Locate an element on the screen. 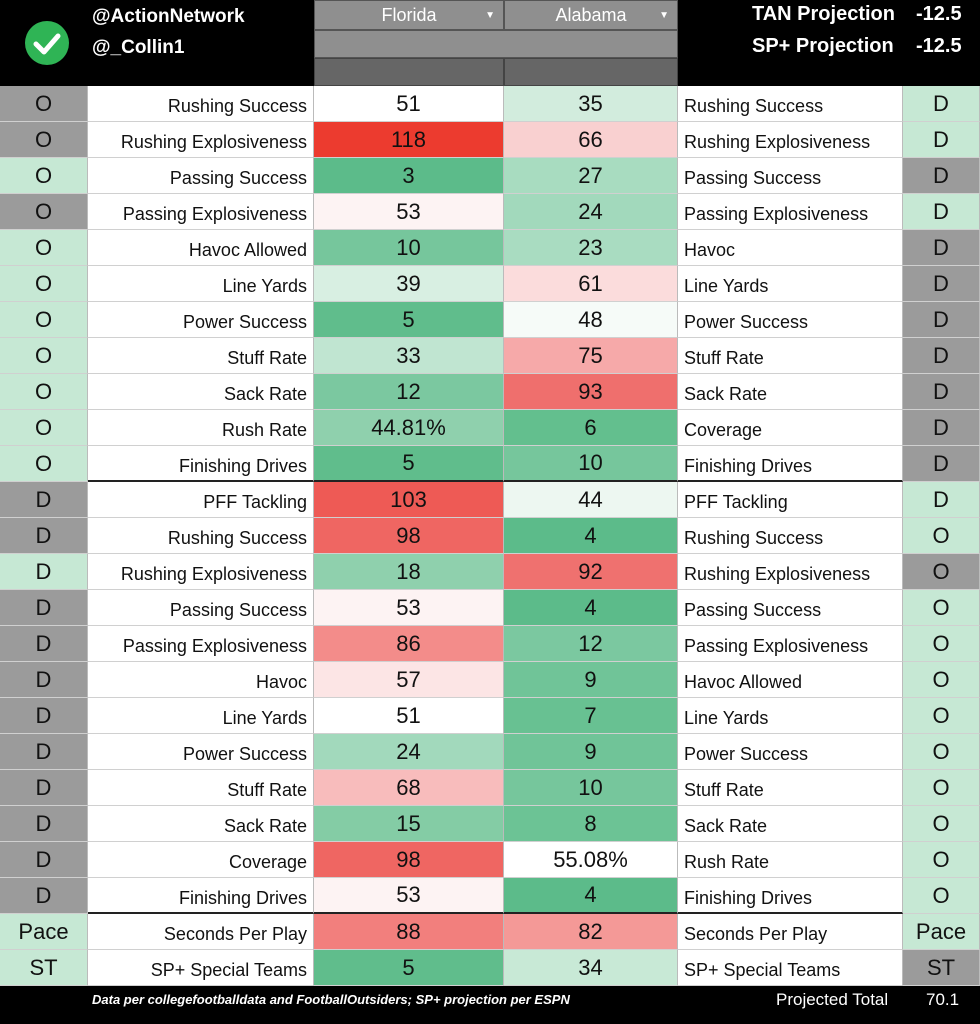 Image resolution: width=980 pixels, height=1024 pixels. side-label: ST is located at coordinates (941, 968).